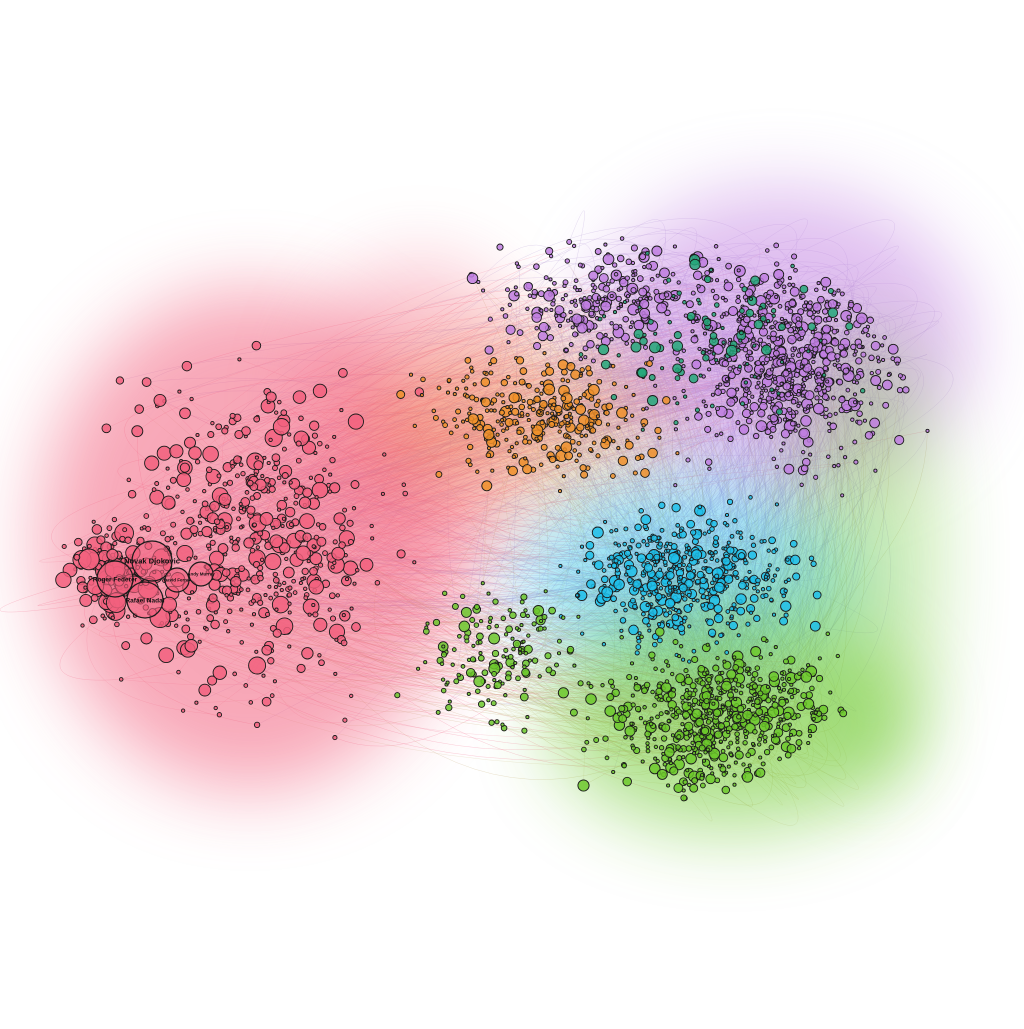 Image resolution: width=1024 pixels, height=1029 pixels. What do you see at coordinates (870, 560) in the screenshot?
I see `community-cloud-green` at bounding box center [870, 560].